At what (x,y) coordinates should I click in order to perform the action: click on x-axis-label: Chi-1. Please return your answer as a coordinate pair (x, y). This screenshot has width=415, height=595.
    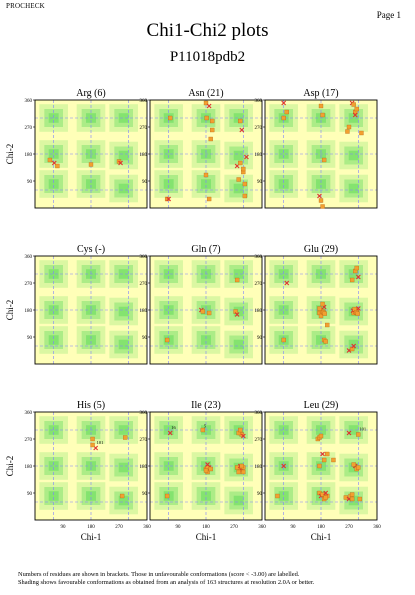
    Looking at the image, I should click on (206, 537).